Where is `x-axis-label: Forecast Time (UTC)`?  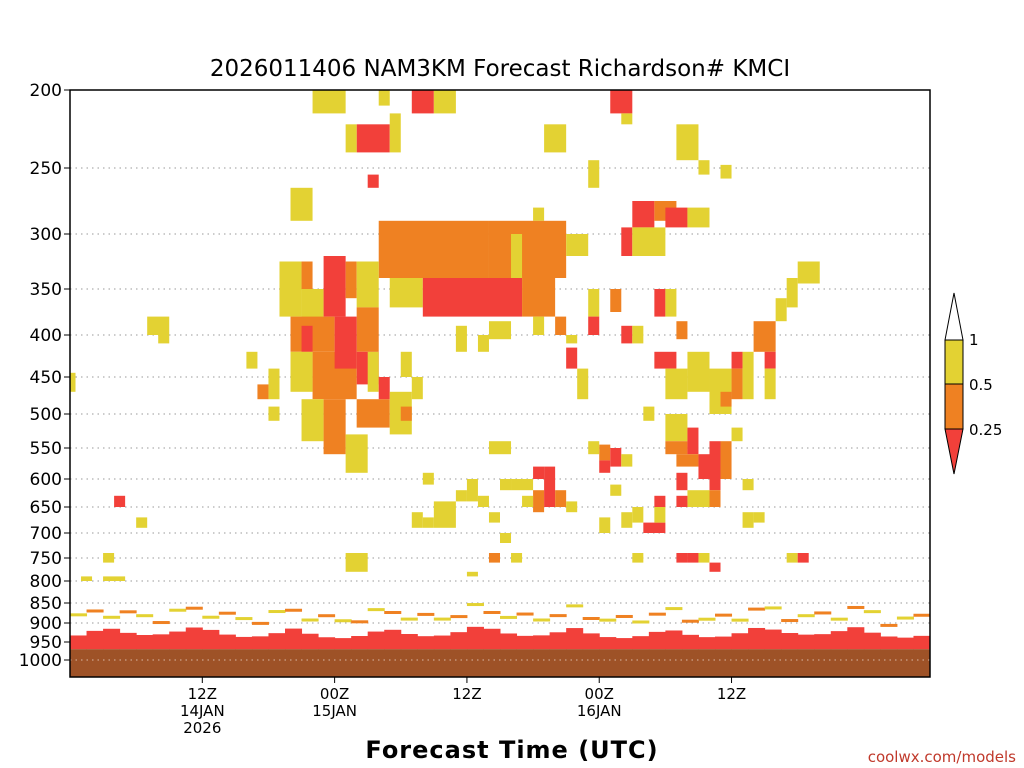
x-axis-label: Forecast Time (UTC) is located at coordinates (511, 750).